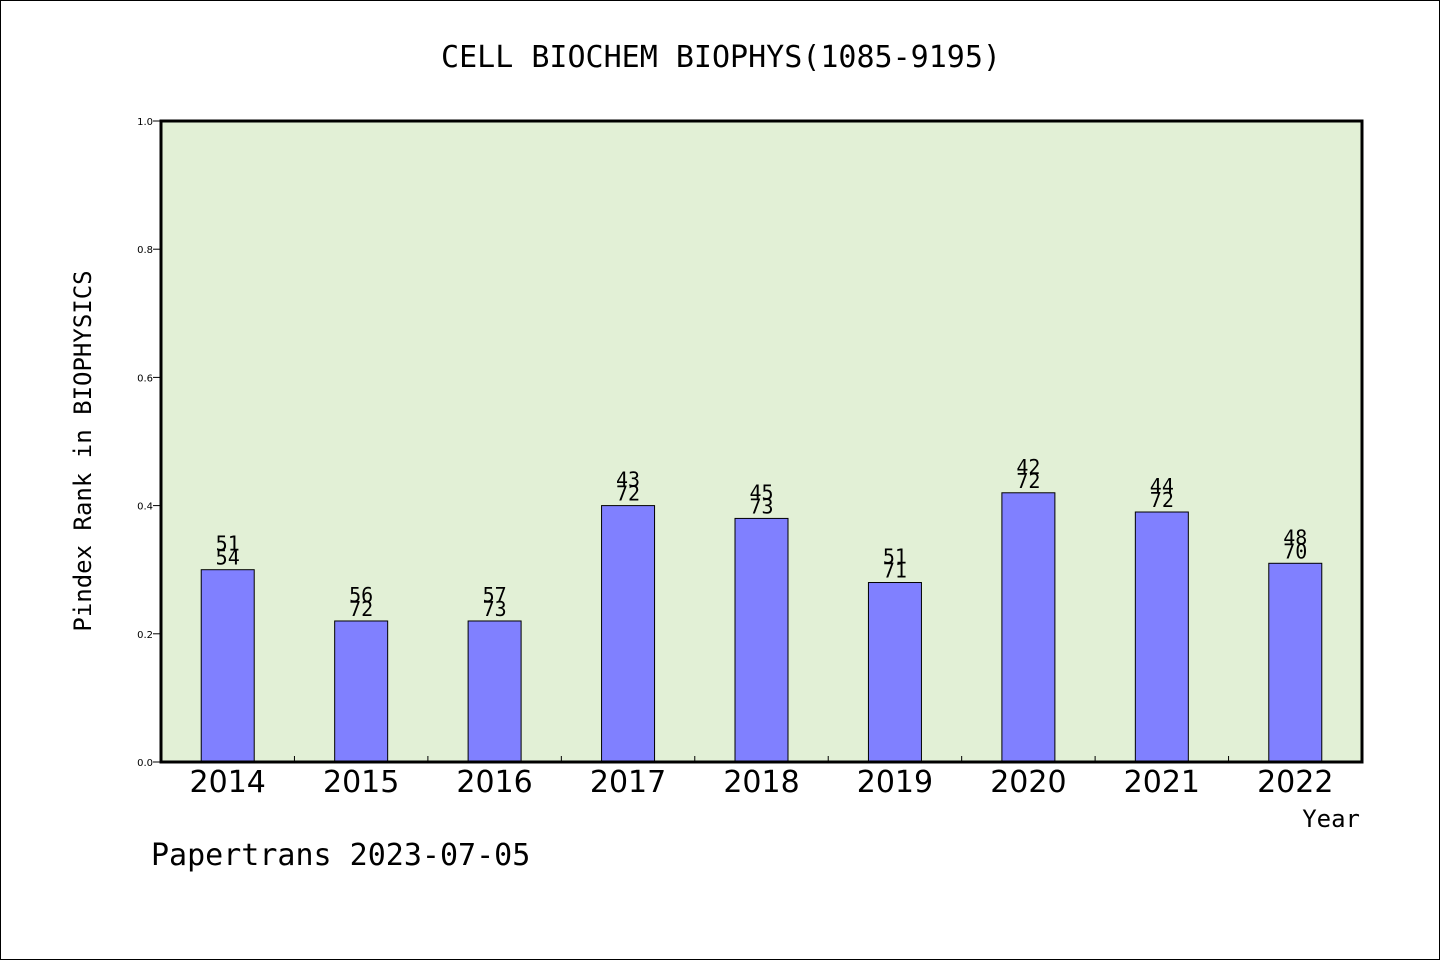 This screenshot has width=1440, height=961. Describe the element at coordinates (145, 635) in the screenshot. I see `y-tick-label: 0.2` at that location.